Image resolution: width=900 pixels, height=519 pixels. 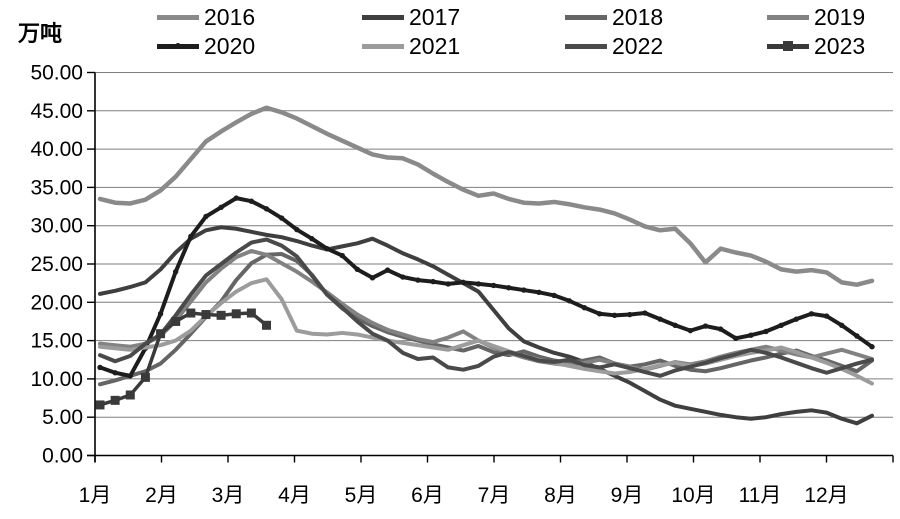 What do you see at coordinates (826, 495) in the screenshot?
I see `x-axis-month-label: 12月` at bounding box center [826, 495].